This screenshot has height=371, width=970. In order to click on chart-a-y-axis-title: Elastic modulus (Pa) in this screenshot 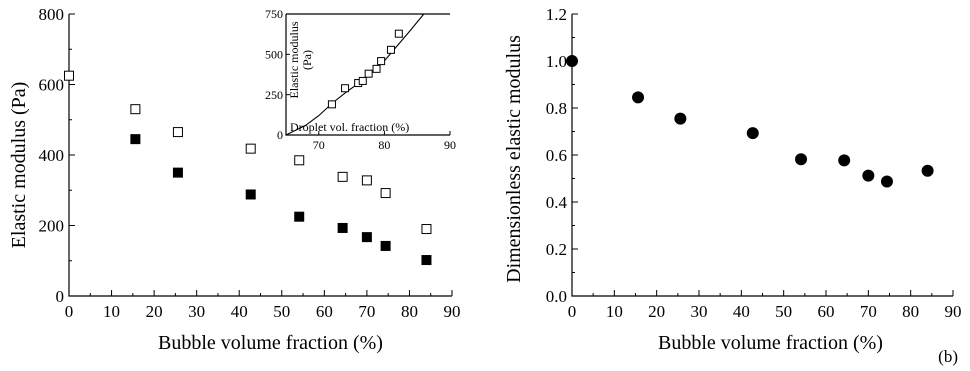, I will do `click(19, 165)`.